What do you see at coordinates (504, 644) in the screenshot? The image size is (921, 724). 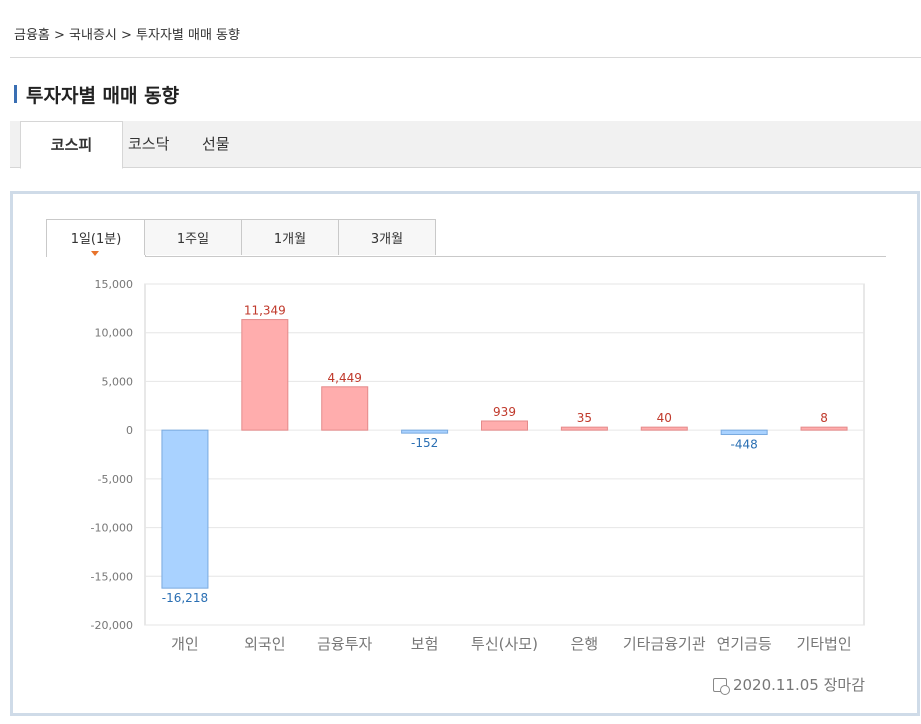 I see `x-tick-label: 투신(사모)` at bounding box center [504, 644].